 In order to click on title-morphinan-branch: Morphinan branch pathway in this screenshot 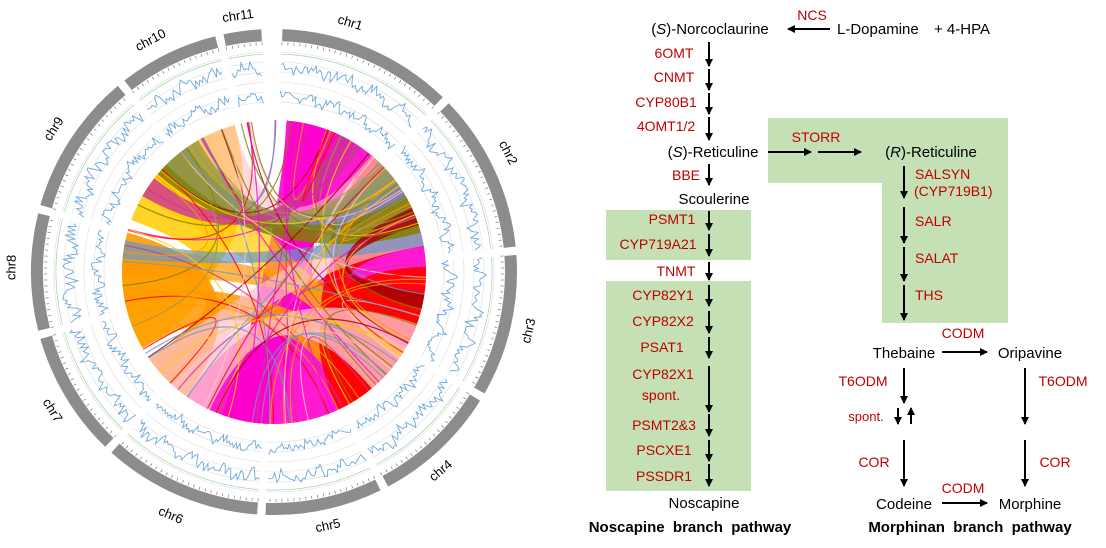, I will do `click(970, 527)`.